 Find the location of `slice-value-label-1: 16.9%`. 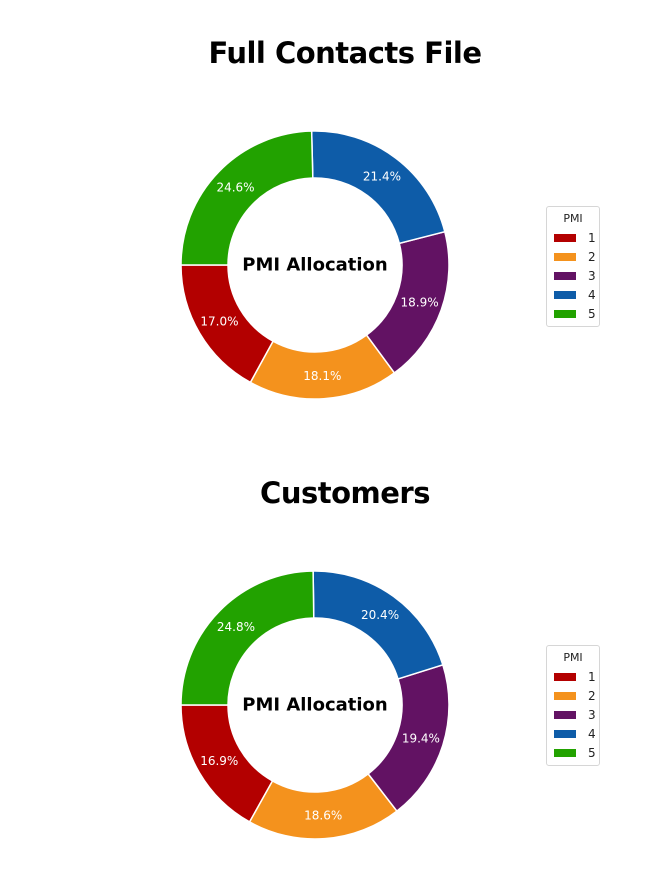

slice-value-label-1: 16.9% is located at coordinates (219, 761).